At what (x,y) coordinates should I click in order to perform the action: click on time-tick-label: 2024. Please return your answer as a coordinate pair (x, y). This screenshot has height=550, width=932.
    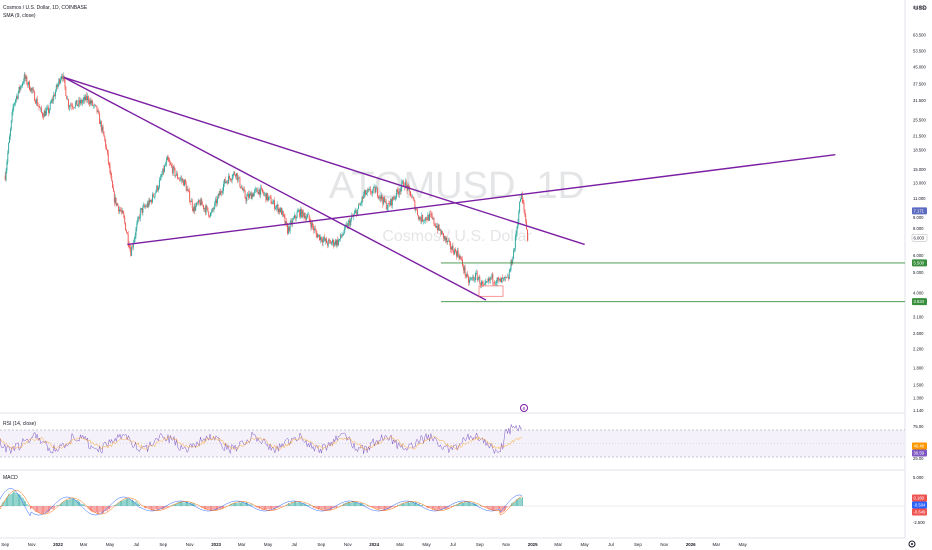
    Looking at the image, I should click on (374, 544).